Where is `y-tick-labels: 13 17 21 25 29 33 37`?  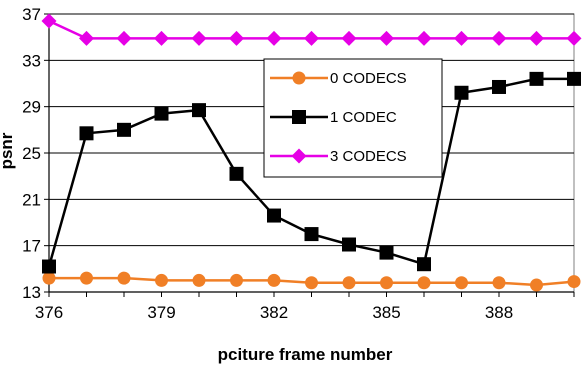 y-tick-labels: 13 17 21 25 29 33 37 is located at coordinates (31, 153).